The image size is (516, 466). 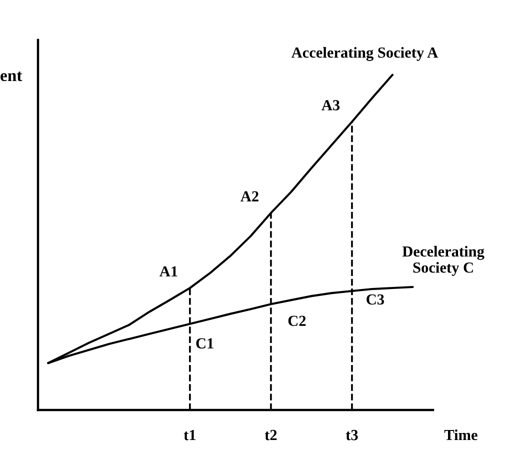 I want to click on y-axis-title: ent, so click(x=11, y=77).